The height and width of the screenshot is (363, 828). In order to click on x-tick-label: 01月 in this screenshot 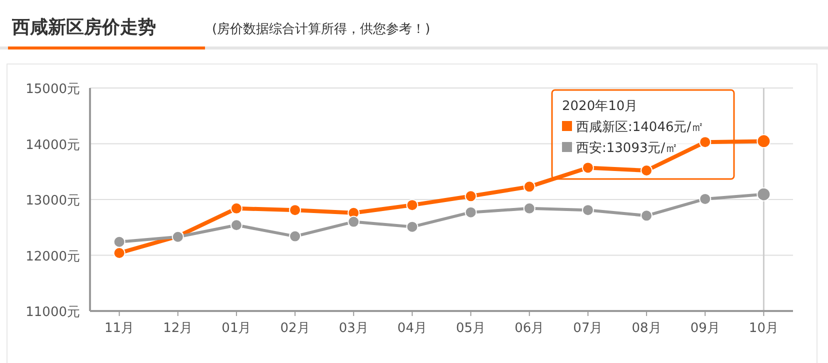, I will do `click(237, 328)`.